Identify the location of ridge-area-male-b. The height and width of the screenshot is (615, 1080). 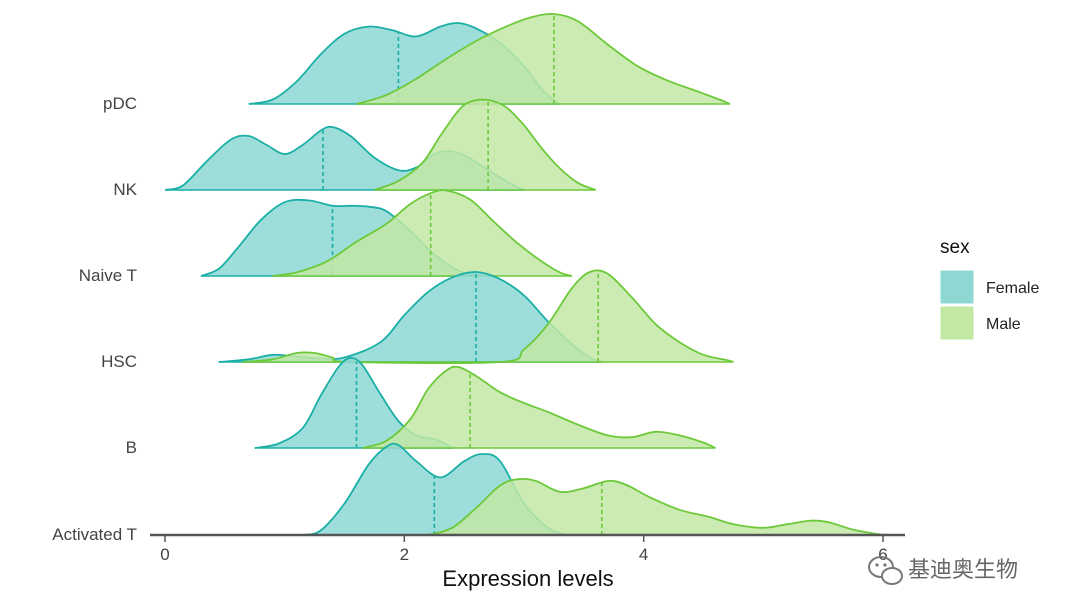
(539, 407).